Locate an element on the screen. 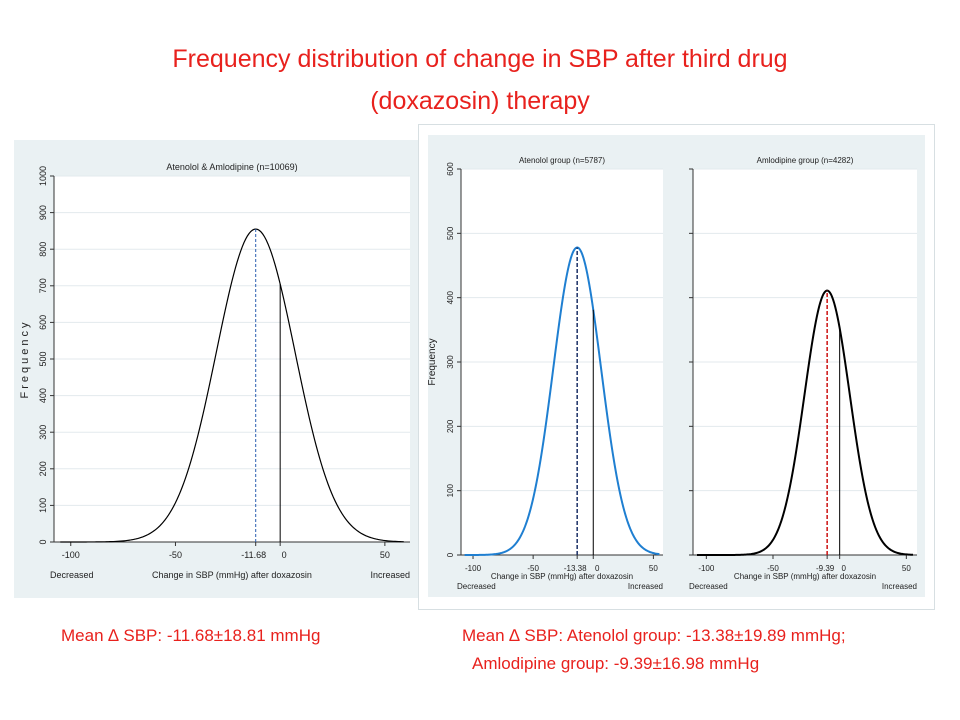 Image resolution: width=960 pixels, height=720 pixels. chart1-y-axis-label: Frequency is located at coordinates (432, 361).